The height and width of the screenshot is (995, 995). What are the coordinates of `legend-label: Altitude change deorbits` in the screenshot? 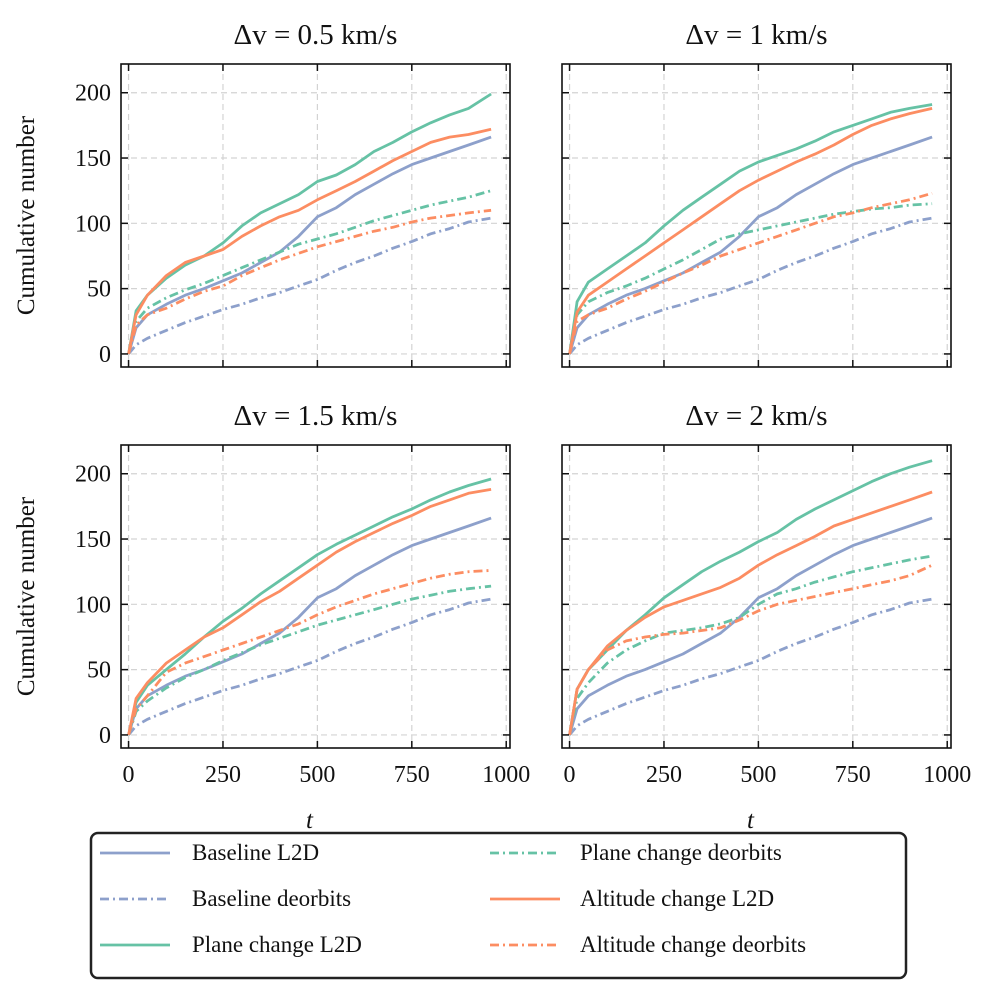 It's located at (693, 944).